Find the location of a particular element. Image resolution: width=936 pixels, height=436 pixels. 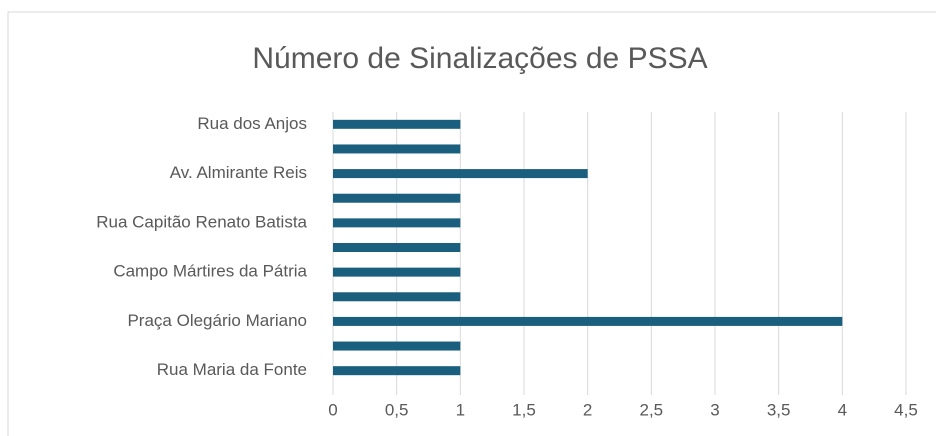

y-tick-label: Rua dos Anjos is located at coordinates (252, 123).